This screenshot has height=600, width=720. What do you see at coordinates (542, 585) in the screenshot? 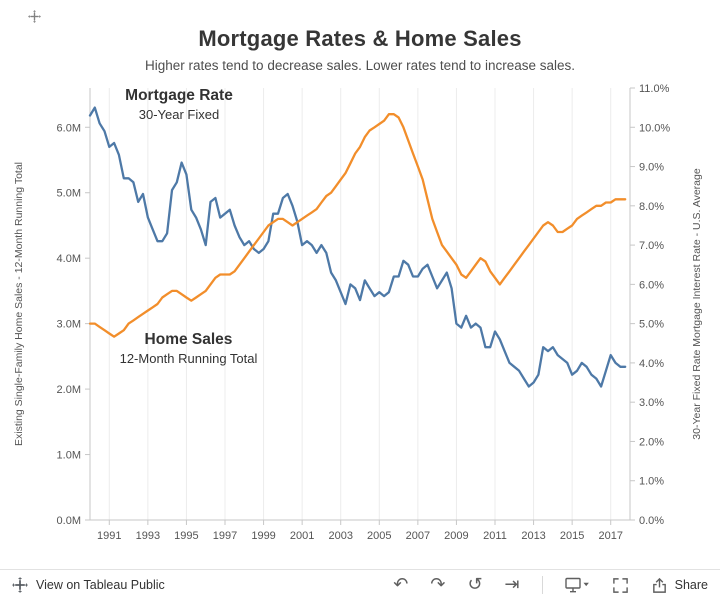
I see `toolbar-divider` at bounding box center [542, 585].